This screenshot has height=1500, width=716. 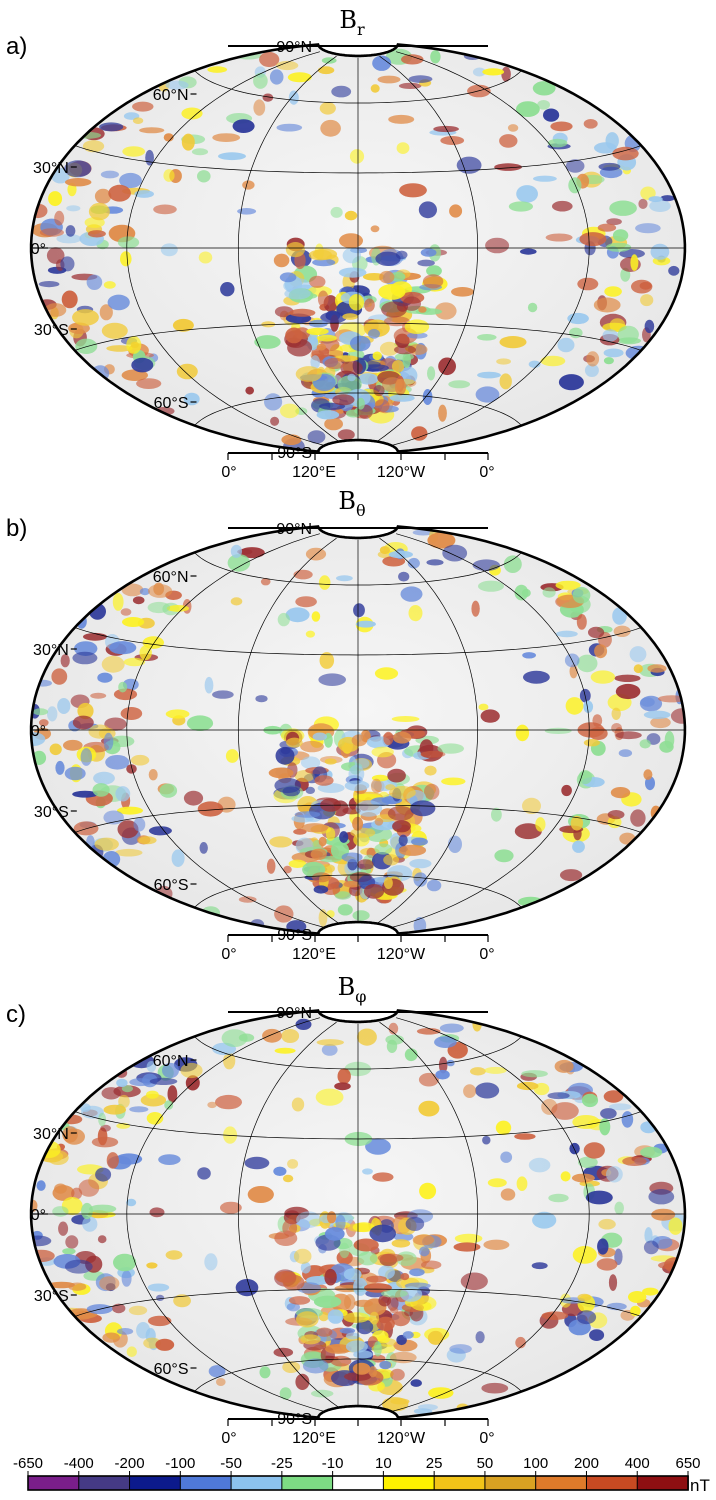 What do you see at coordinates (361, 29) in the screenshot?
I see `title-sub: r` at bounding box center [361, 29].